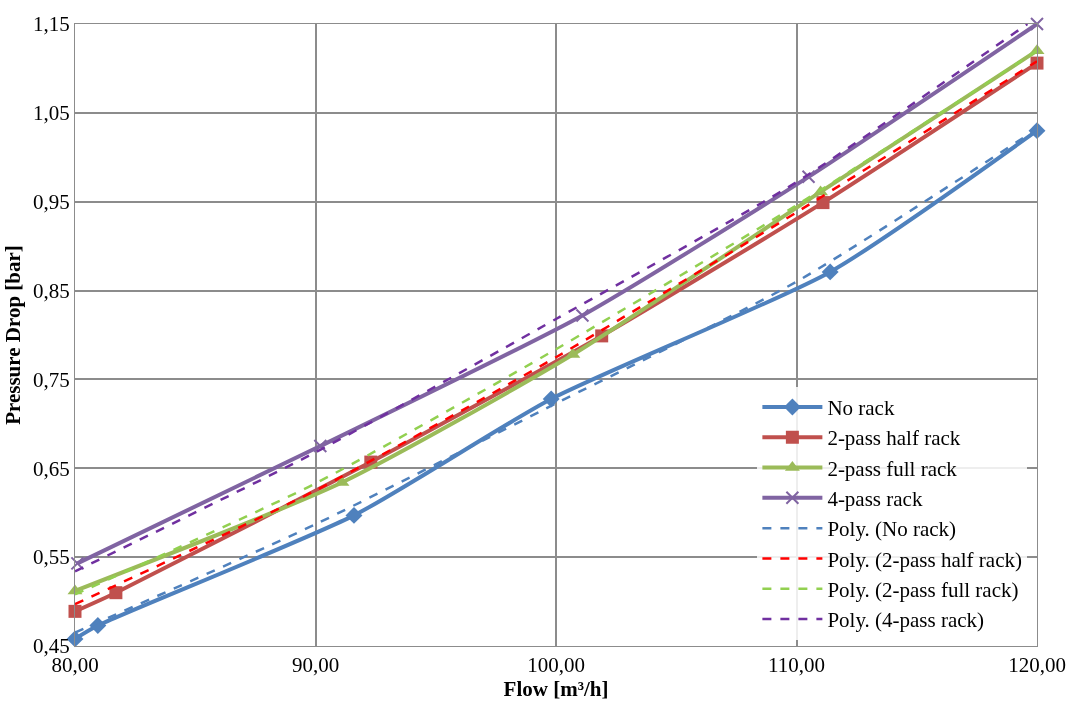 This screenshot has width=1081, height=706. What do you see at coordinates (13, 335) in the screenshot?
I see `y-axis-title: Pressure Drop [bar]` at bounding box center [13, 335].